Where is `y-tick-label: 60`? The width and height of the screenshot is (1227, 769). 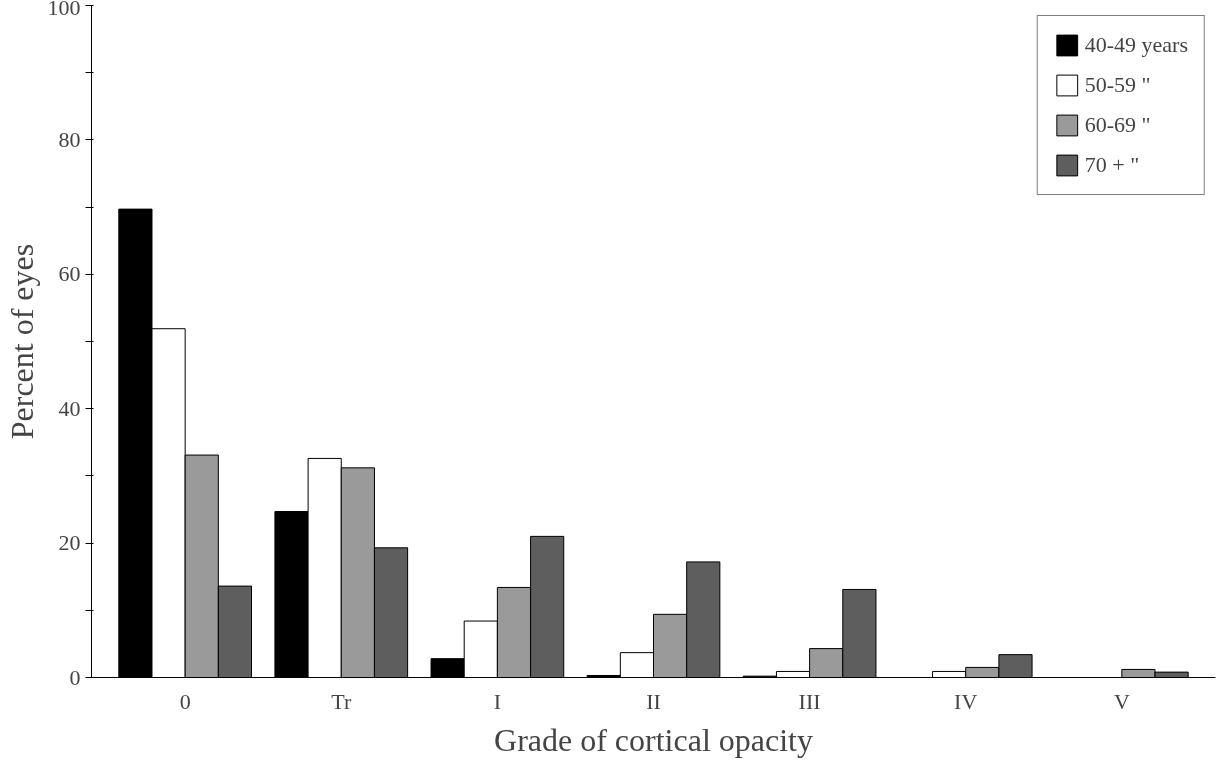 y-tick-label: 60 is located at coordinates (69, 274).